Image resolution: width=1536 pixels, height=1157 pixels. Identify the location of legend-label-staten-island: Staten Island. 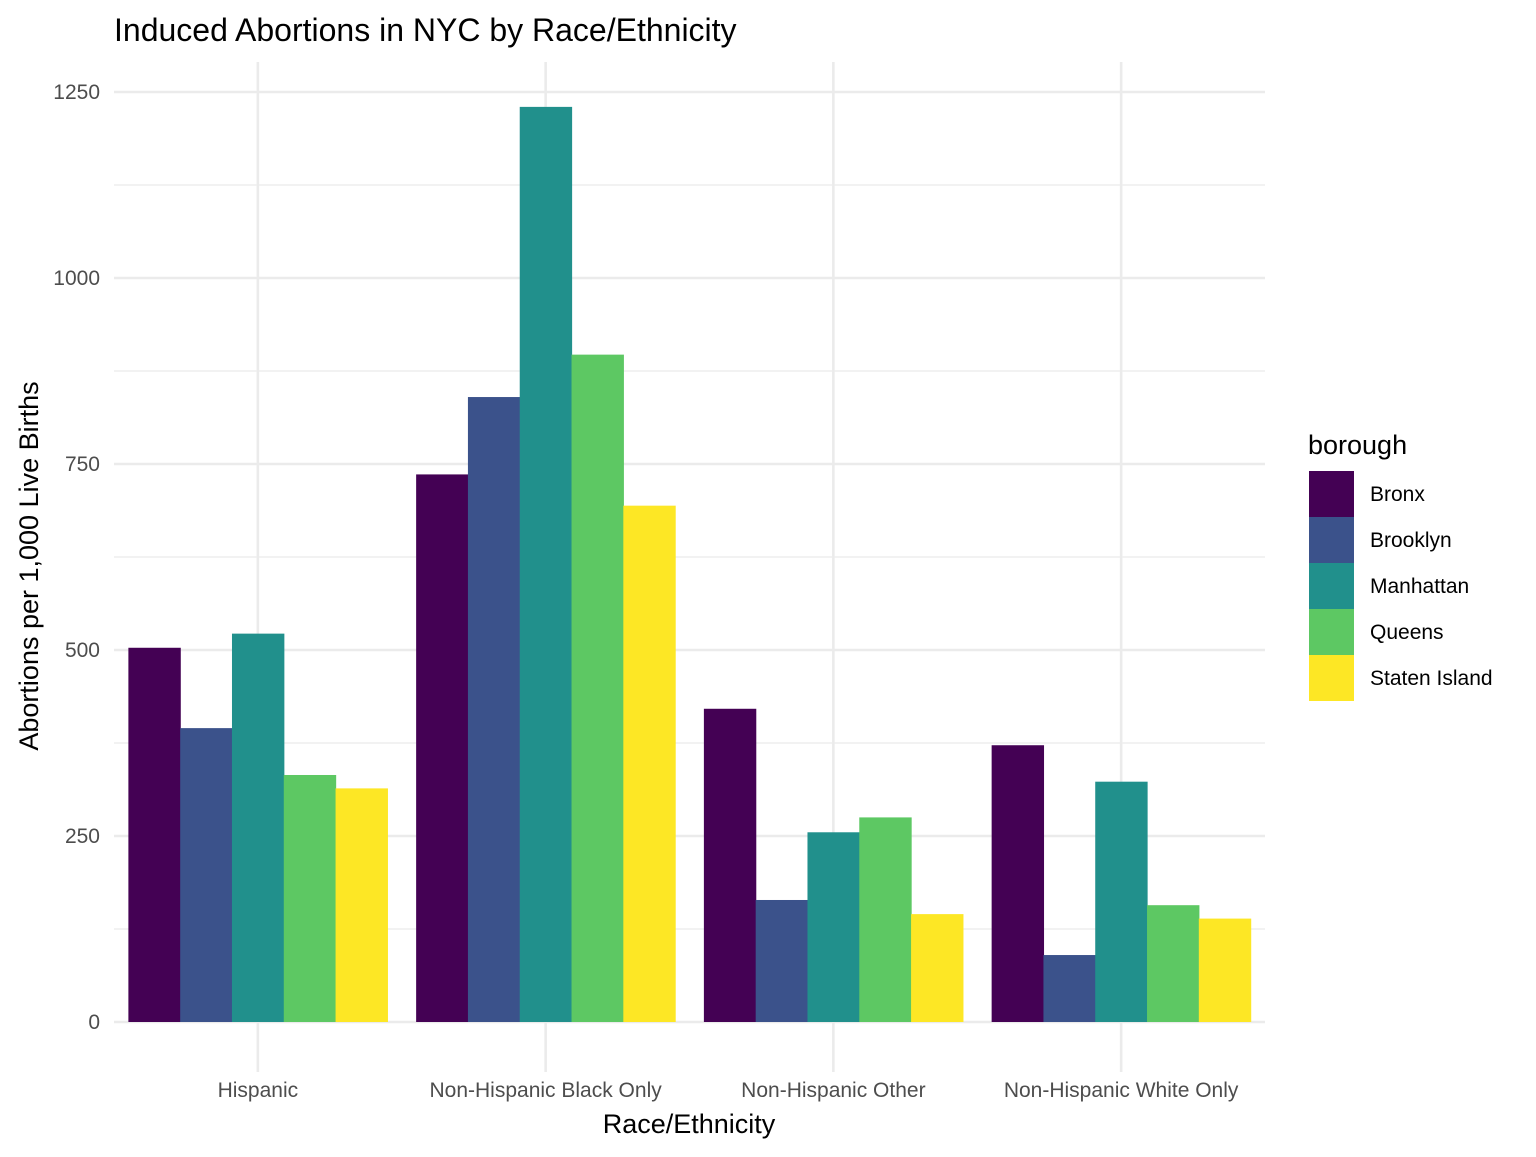
(1431, 678).